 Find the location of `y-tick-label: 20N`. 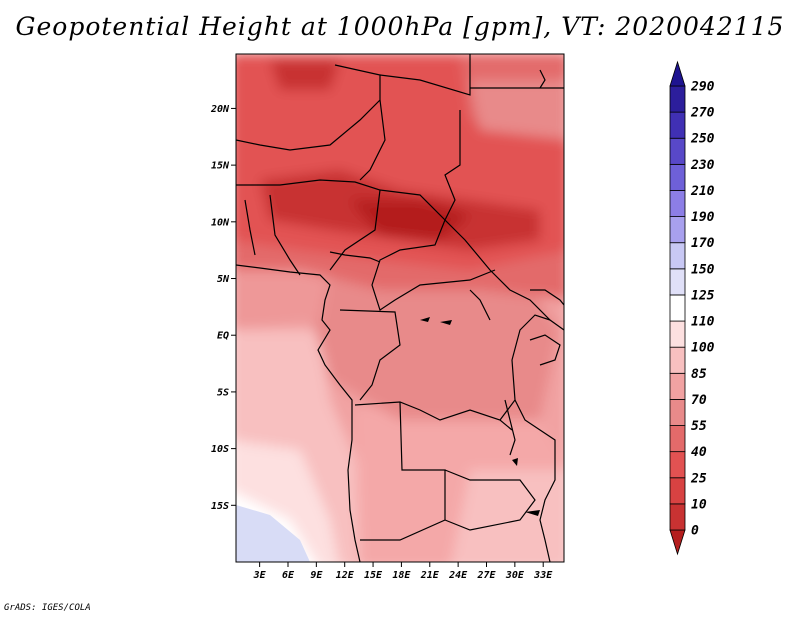

y-tick-label: 20N is located at coordinates (220, 109).